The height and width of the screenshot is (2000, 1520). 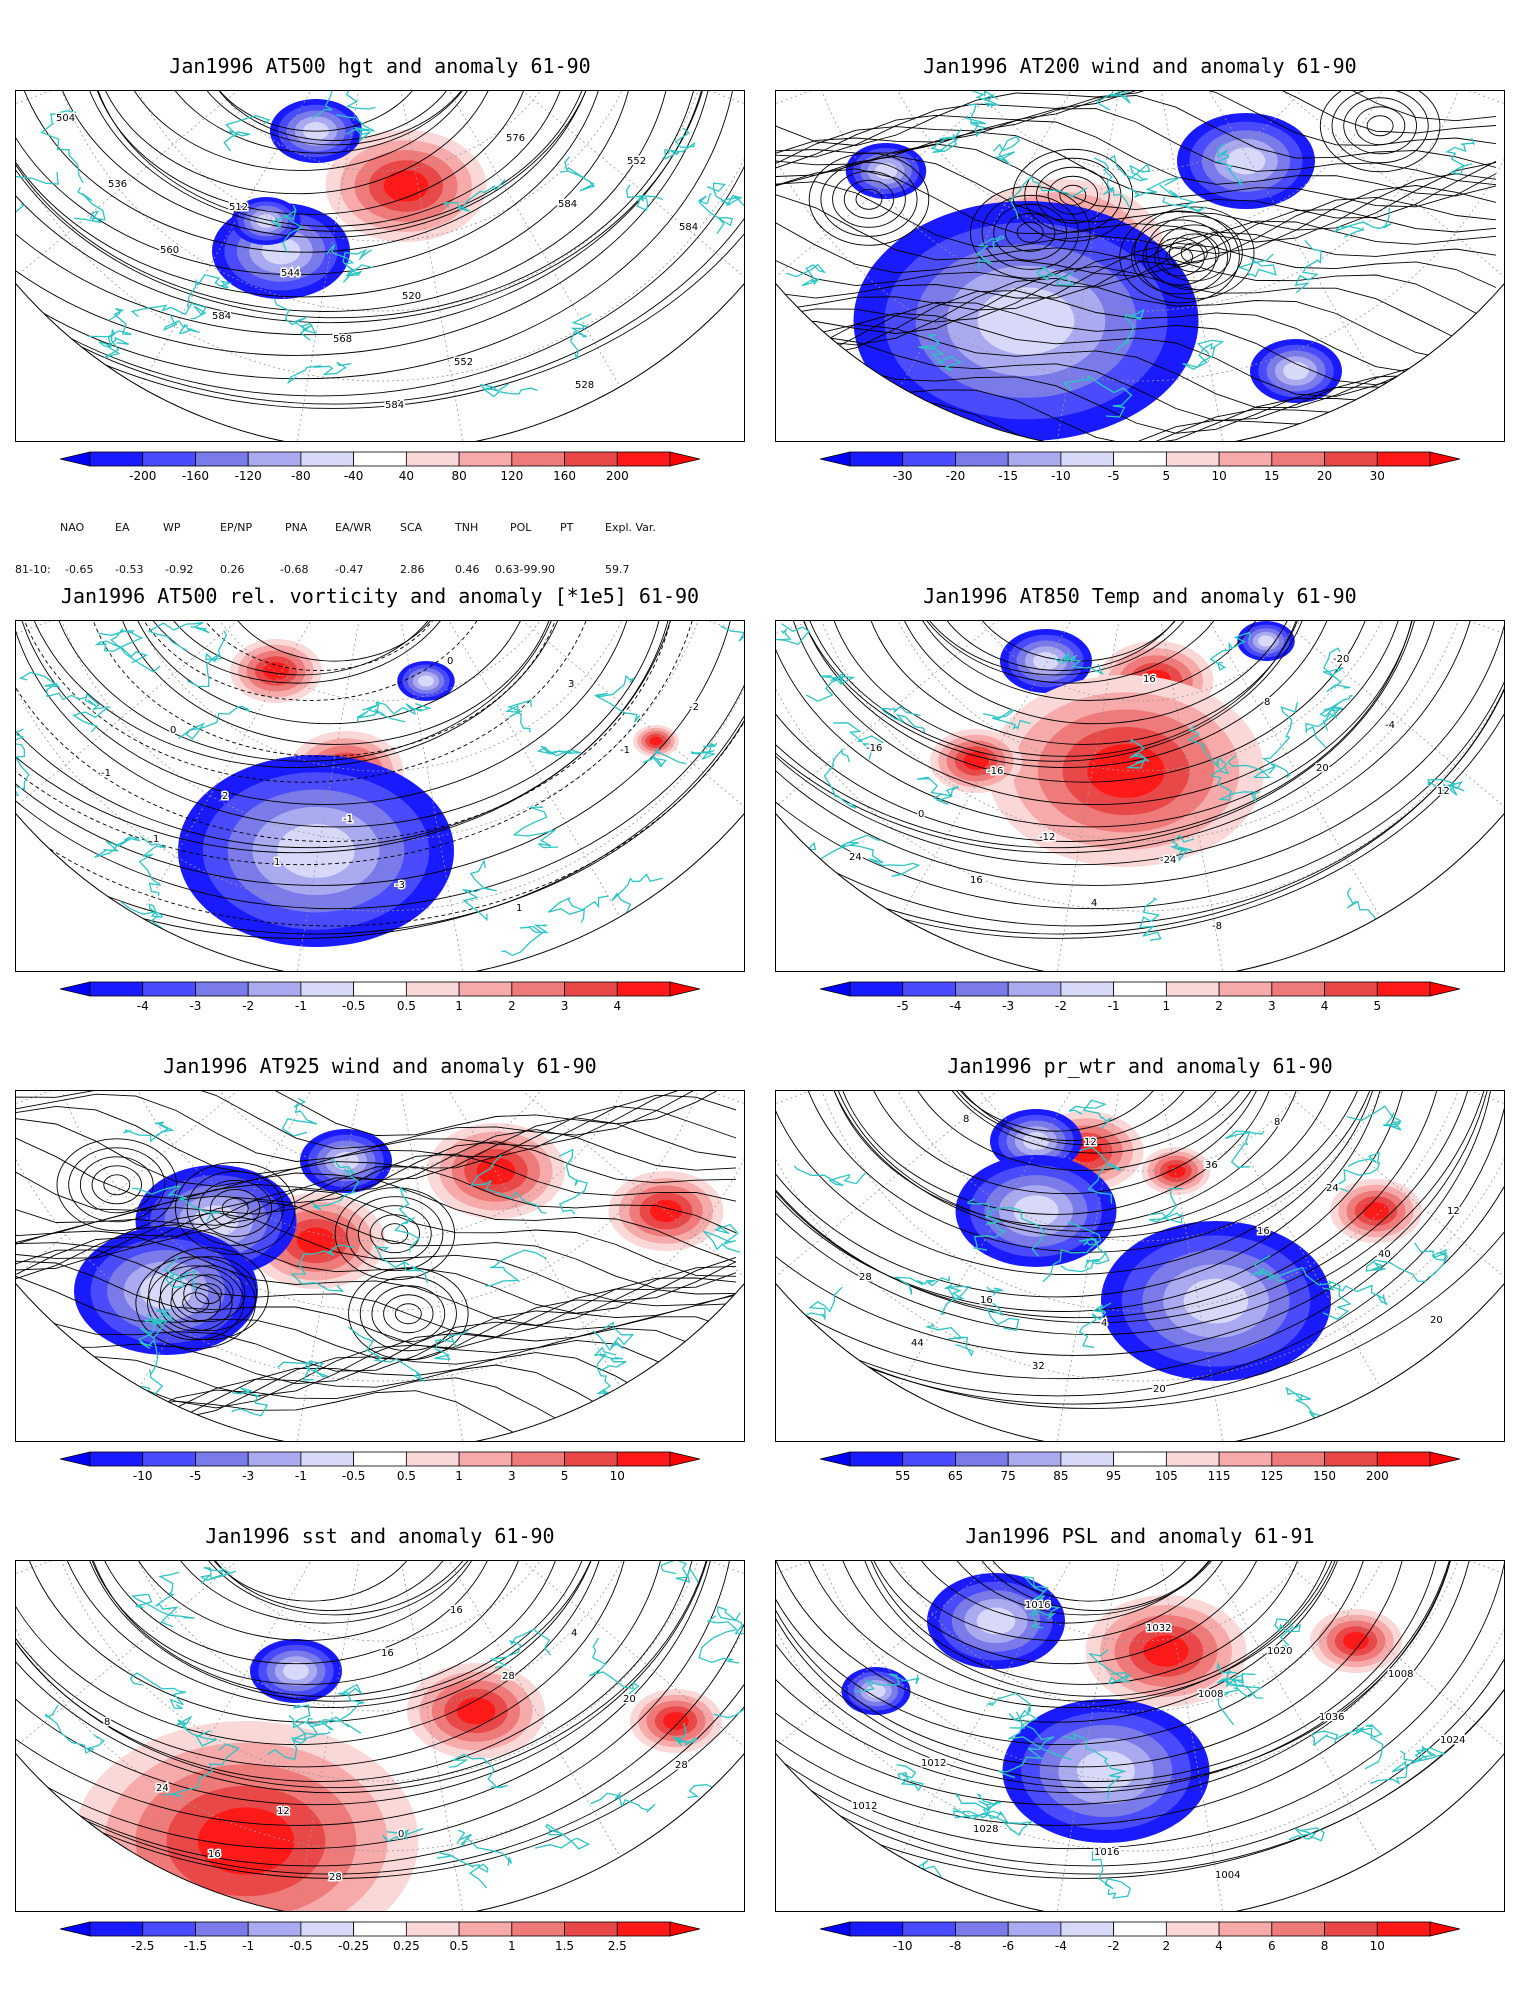 I want to click on colorbar-arrow-left, so click(x=75, y=1459).